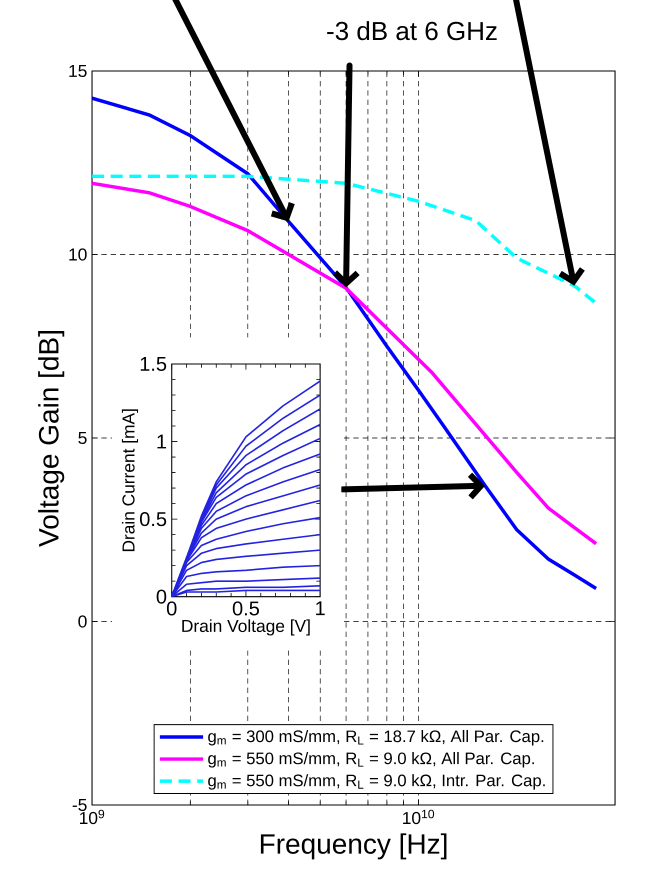 The height and width of the screenshot is (880, 658). I want to click on y-tick-label: -5, so click(79, 805).